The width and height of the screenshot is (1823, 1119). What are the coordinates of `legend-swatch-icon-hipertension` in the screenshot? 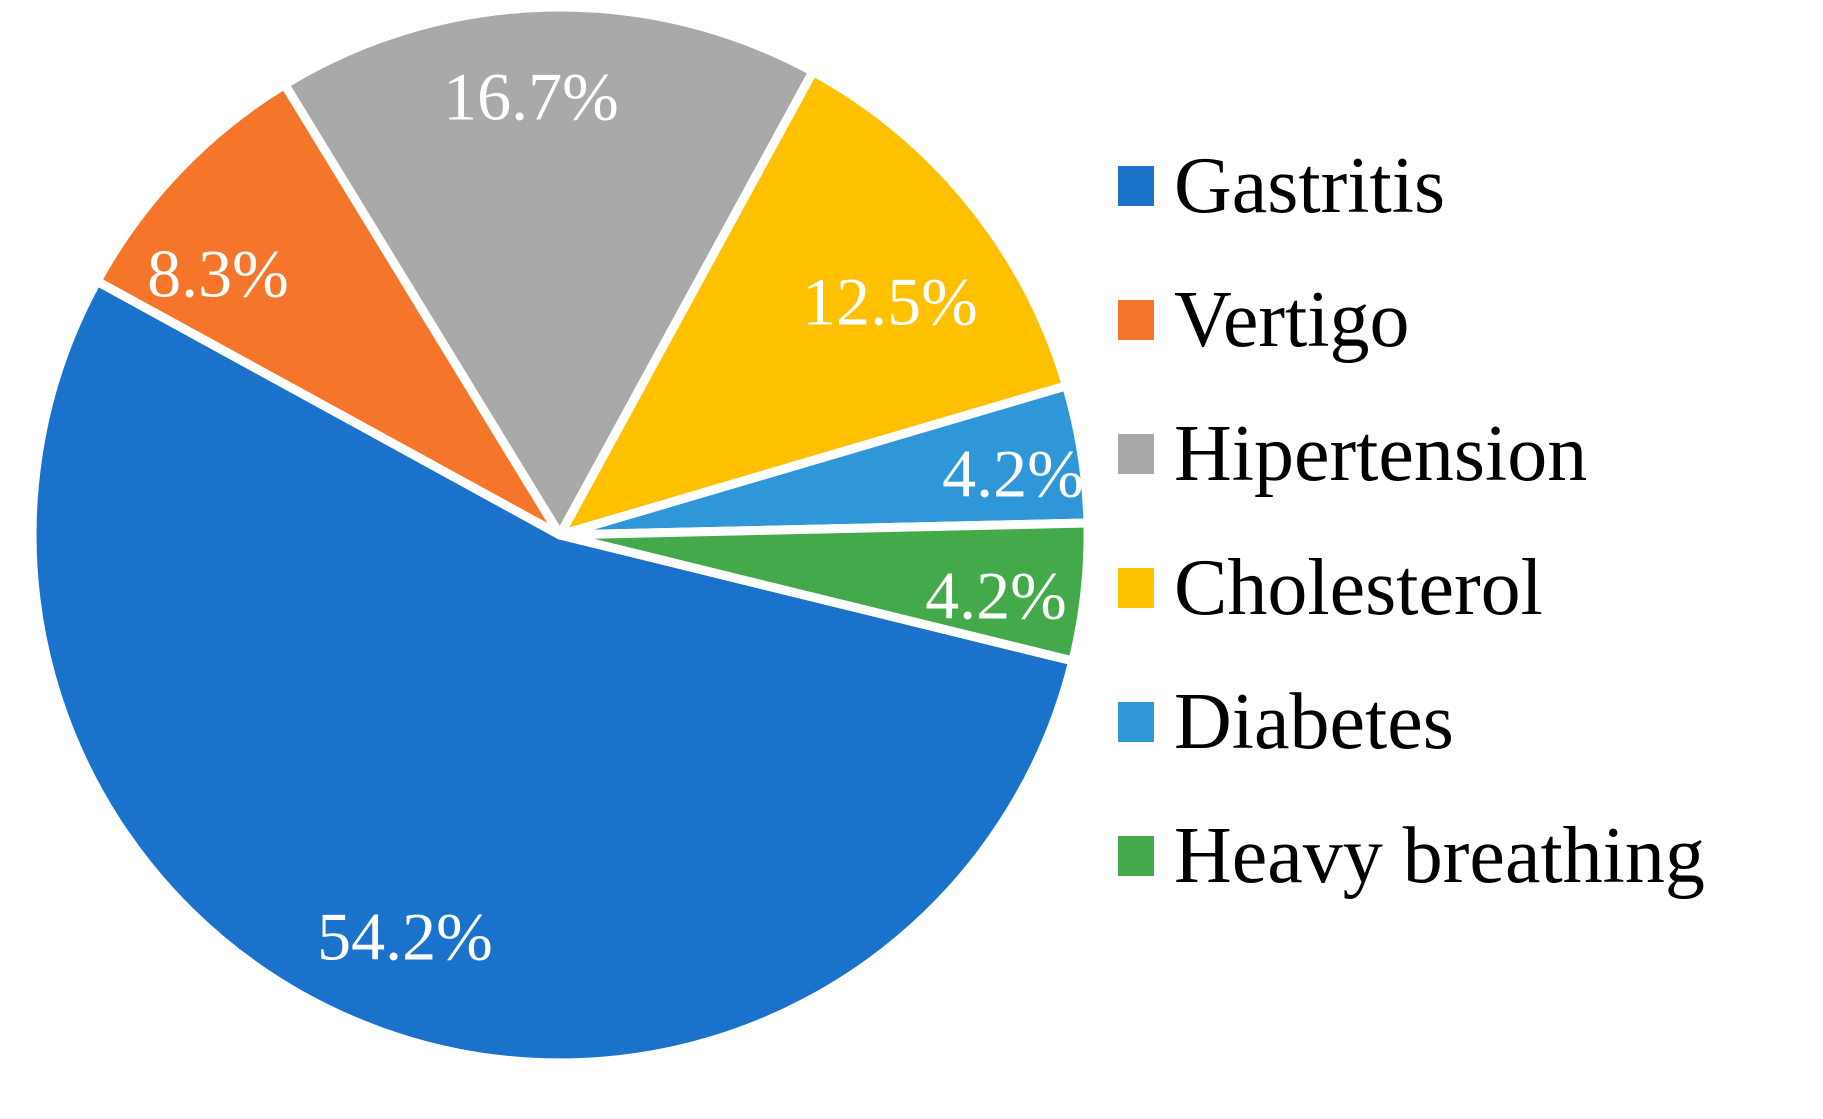 It's located at (1136, 454).